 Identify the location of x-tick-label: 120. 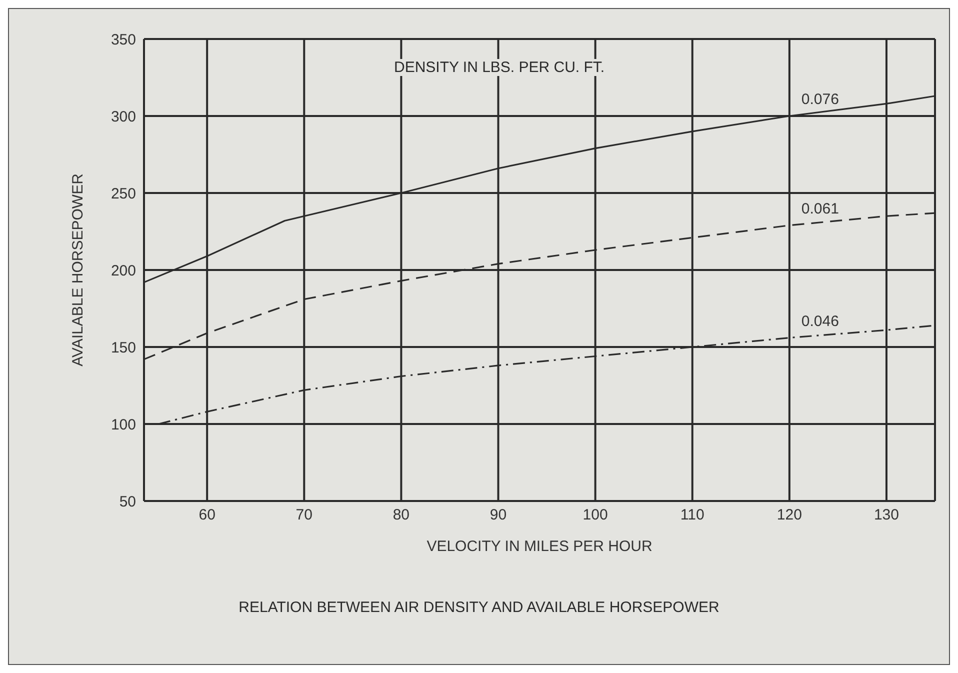
(789, 515).